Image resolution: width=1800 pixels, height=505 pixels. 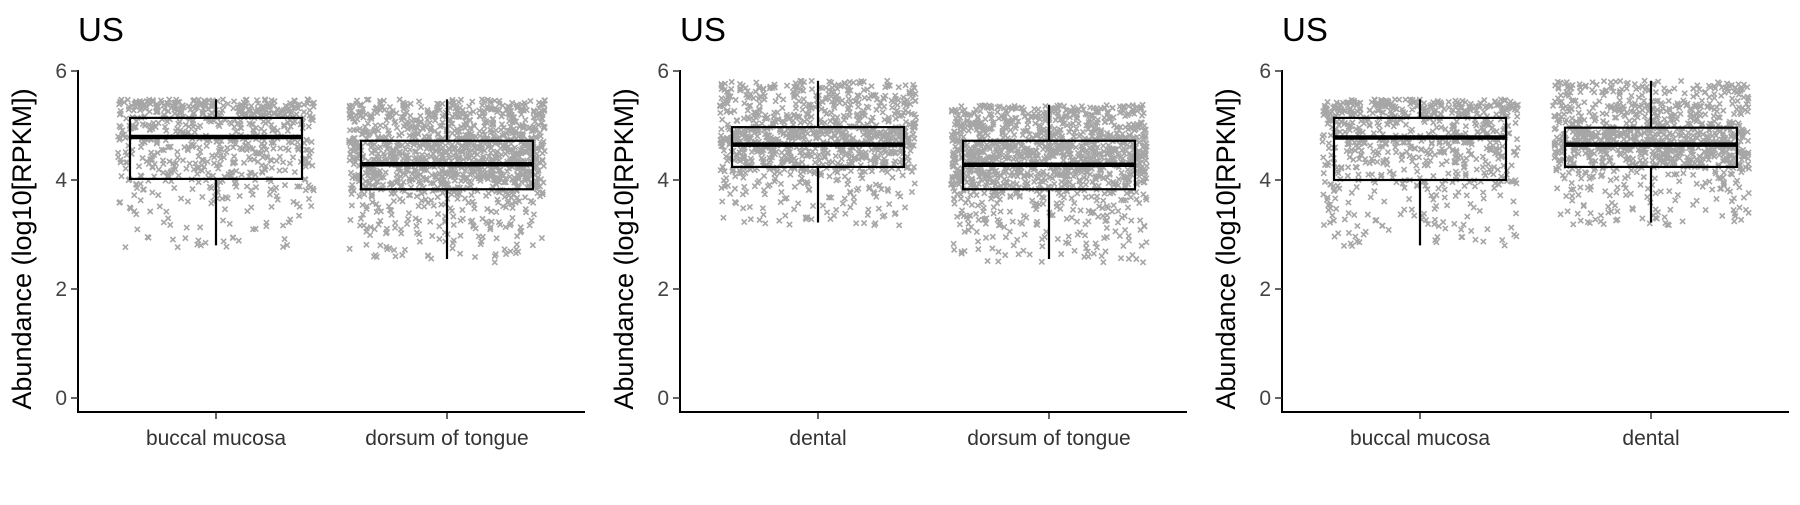 What do you see at coordinates (817, 438) in the screenshot?
I see `x-tick-label: dental` at bounding box center [817, 438].